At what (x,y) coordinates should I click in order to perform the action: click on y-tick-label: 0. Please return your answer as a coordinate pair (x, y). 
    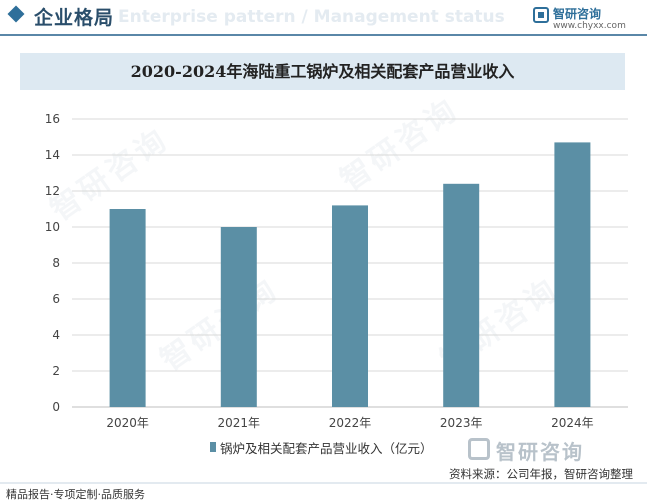
    Looking at the image, I should click on (56, 407).